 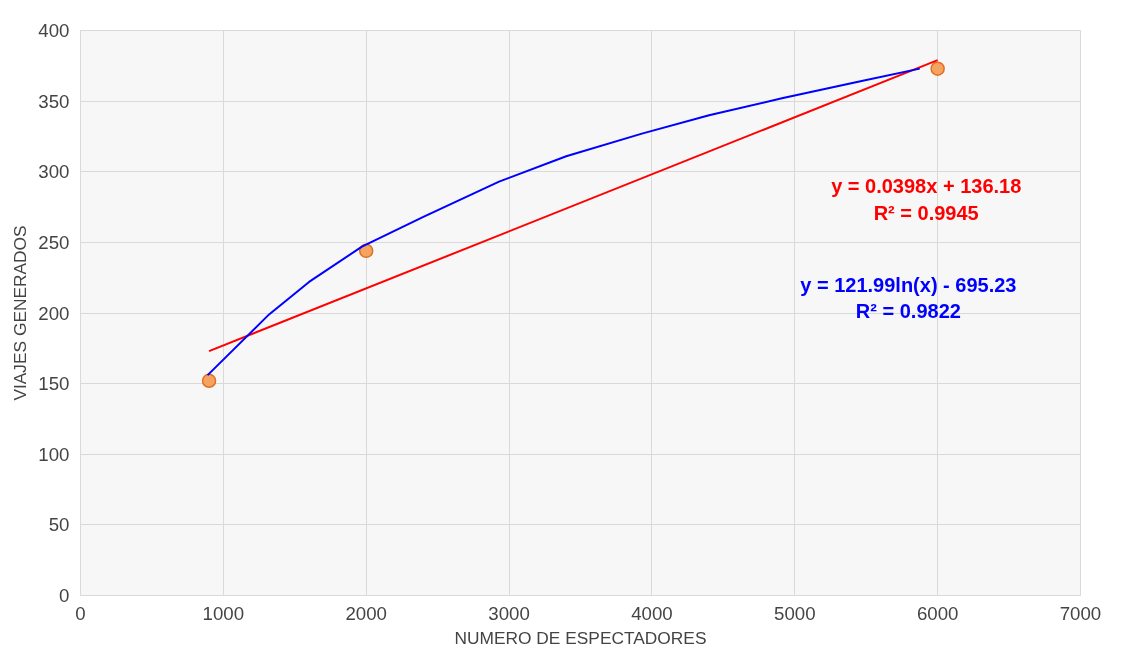 What do you see at coordinates (652, 613) in the screenshot?
I see `x-tick-label: 4000` at bounding box center [652, 613].